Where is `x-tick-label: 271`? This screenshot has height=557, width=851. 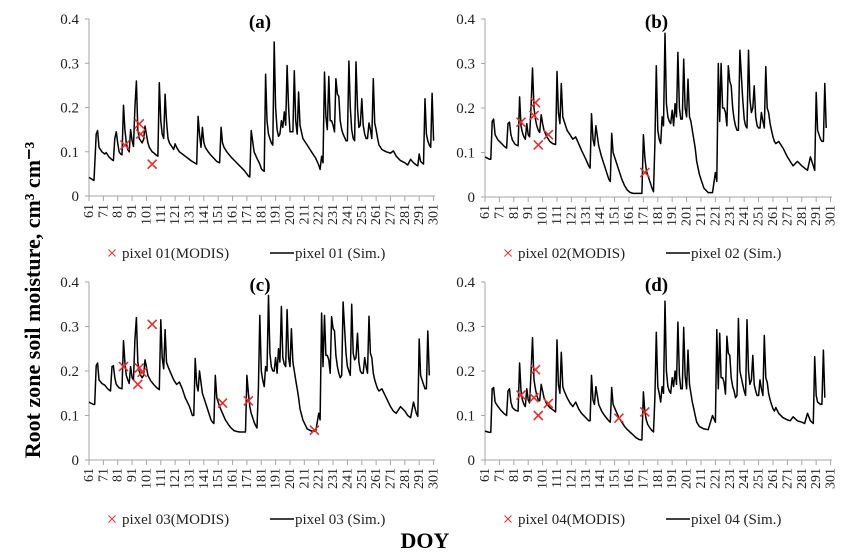
x-tick-label: 271 is located at coordinates (787, 215).